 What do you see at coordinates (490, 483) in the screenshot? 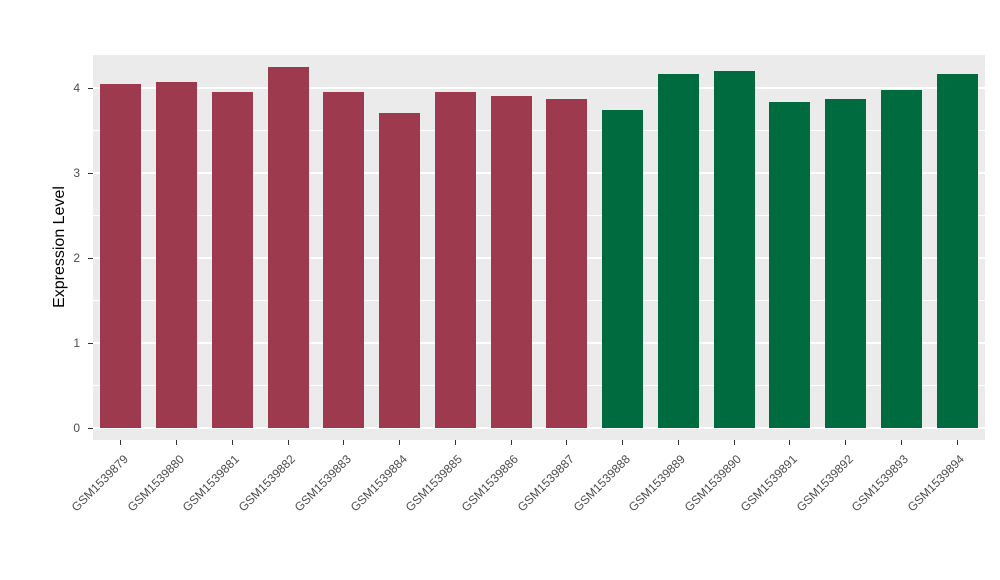
I see `x-tick-label-text: GSM1539886` at bounding box center [490, 483].